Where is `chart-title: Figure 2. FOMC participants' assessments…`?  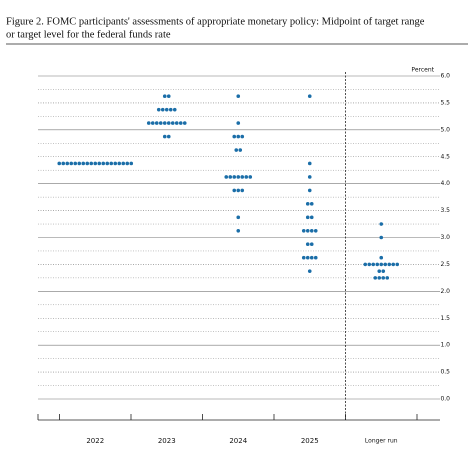
chart-title: Figure 2. FOMC participants' assessments… is located at coordinates (215, 21).